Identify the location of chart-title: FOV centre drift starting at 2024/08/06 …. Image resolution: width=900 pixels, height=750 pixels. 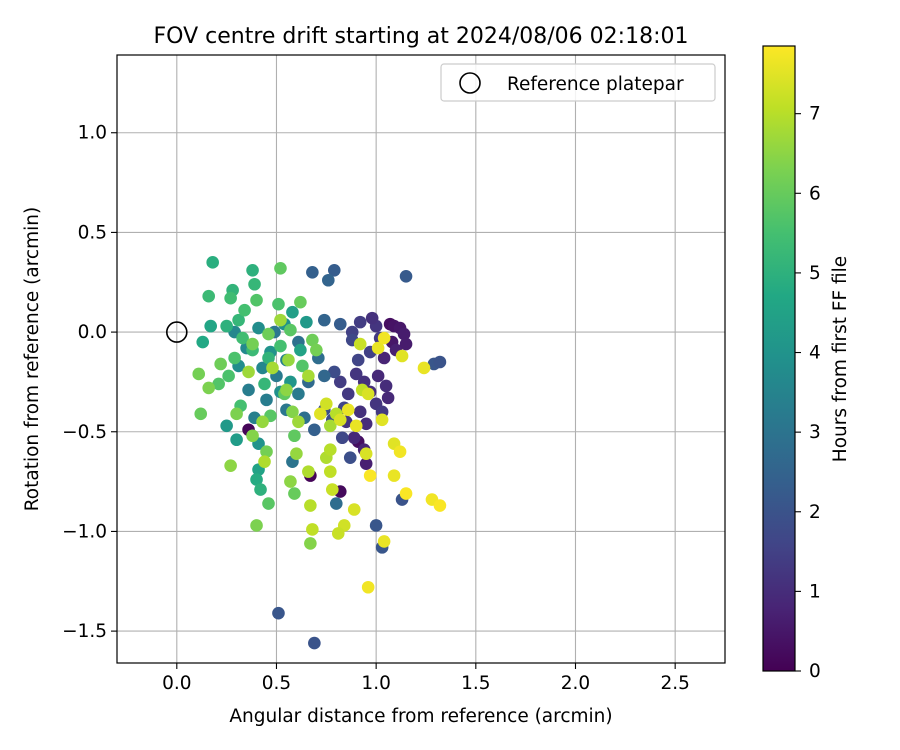
(421, 36).